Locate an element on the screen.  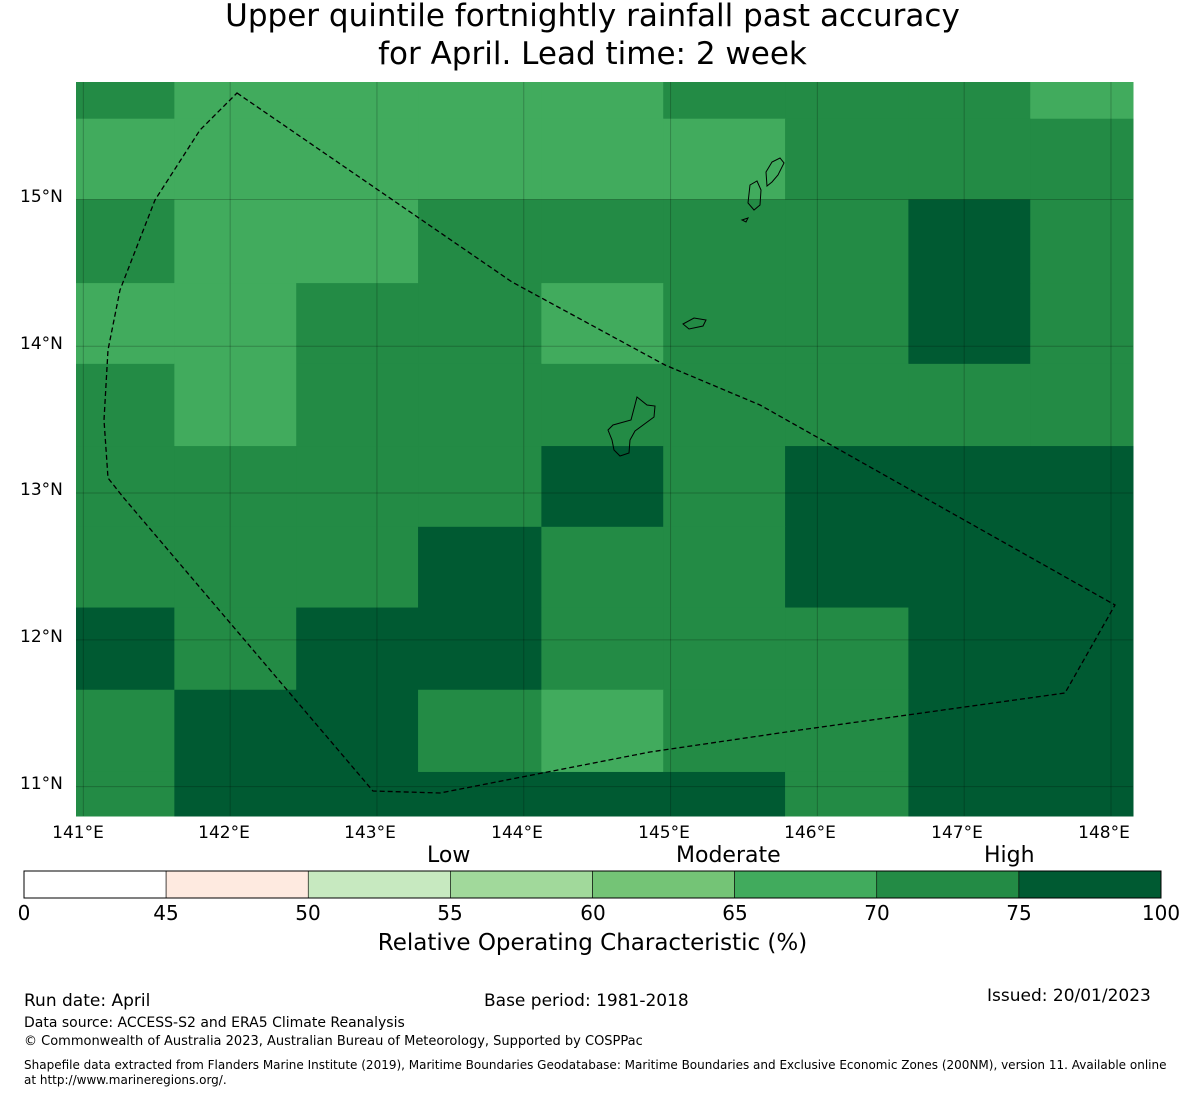
cb-tick-60: 60 is located at coordinates (593, 913).